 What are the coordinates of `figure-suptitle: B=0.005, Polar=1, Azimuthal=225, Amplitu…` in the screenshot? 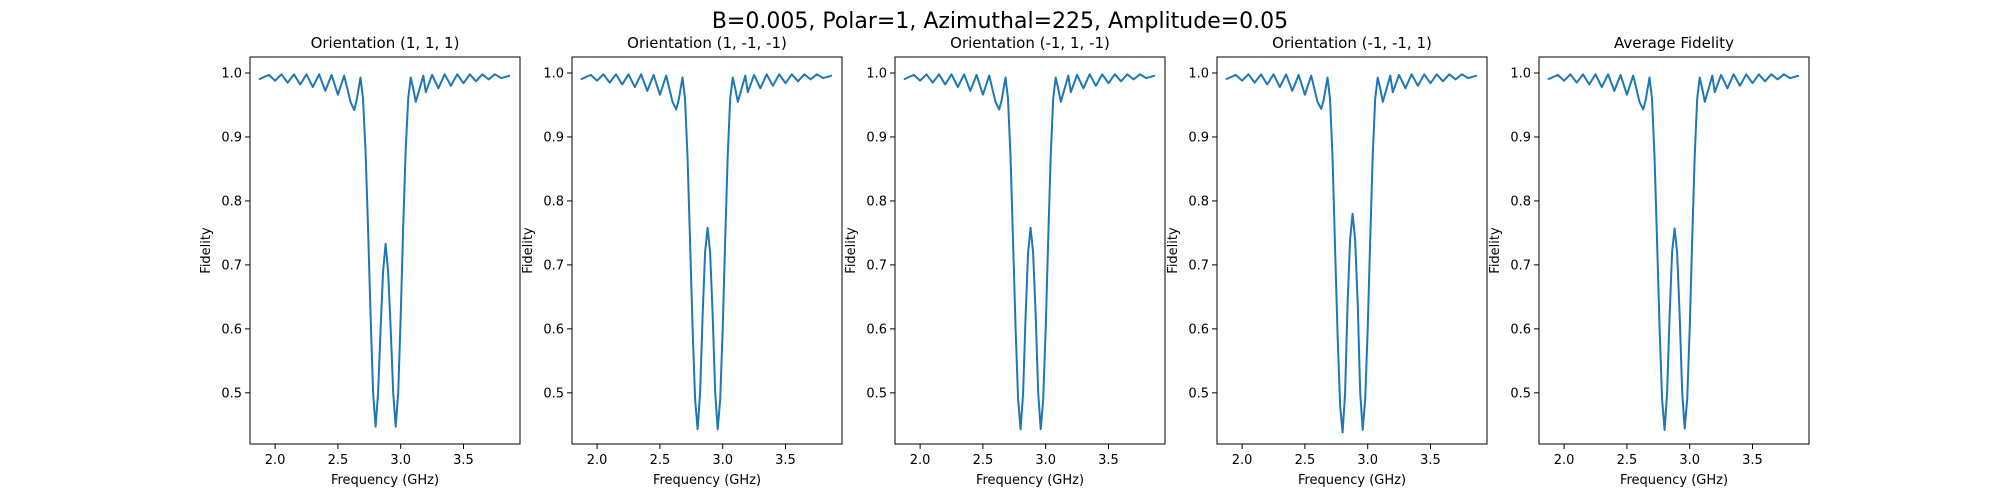 It's located at (1000, 21).